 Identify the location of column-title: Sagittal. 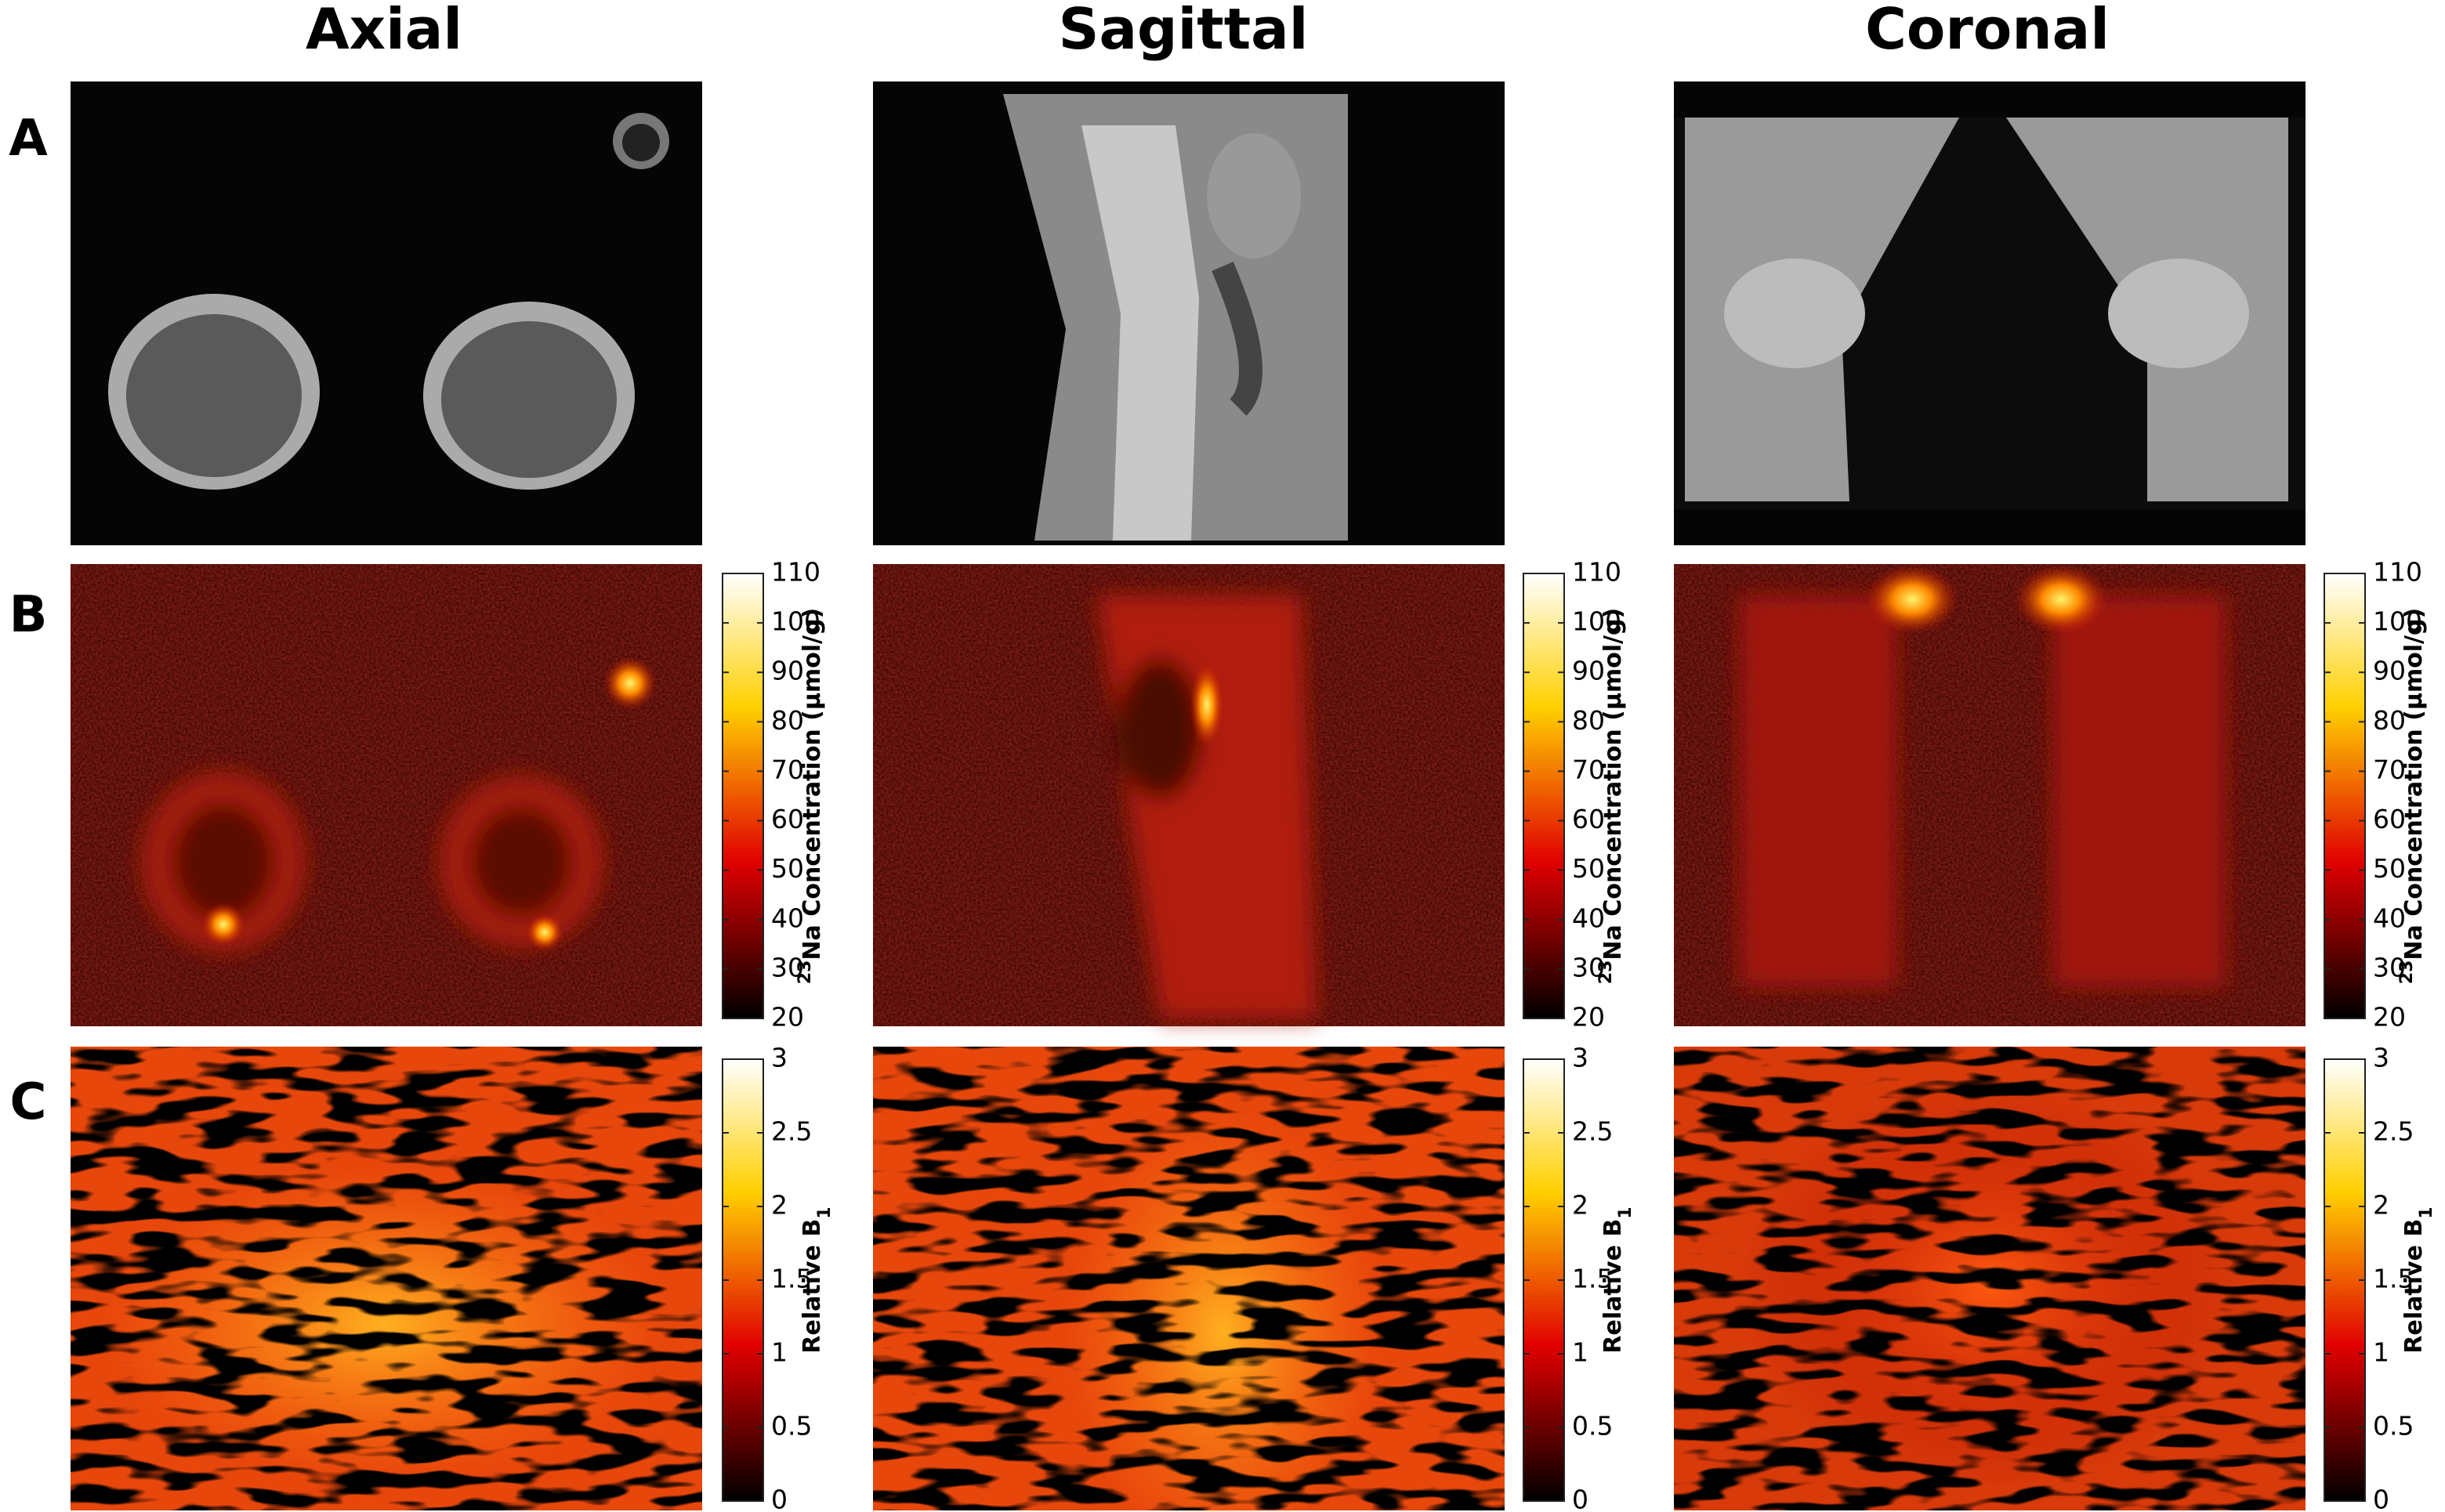
(1184, 31).